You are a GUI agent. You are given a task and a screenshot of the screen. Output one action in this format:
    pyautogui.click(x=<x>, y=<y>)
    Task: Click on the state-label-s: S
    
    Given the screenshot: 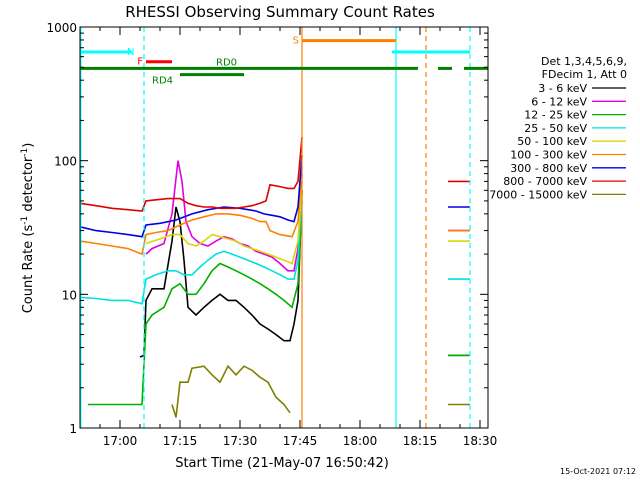 What is the action you would take?
    pyautogui.click(x=296, y=41)
    